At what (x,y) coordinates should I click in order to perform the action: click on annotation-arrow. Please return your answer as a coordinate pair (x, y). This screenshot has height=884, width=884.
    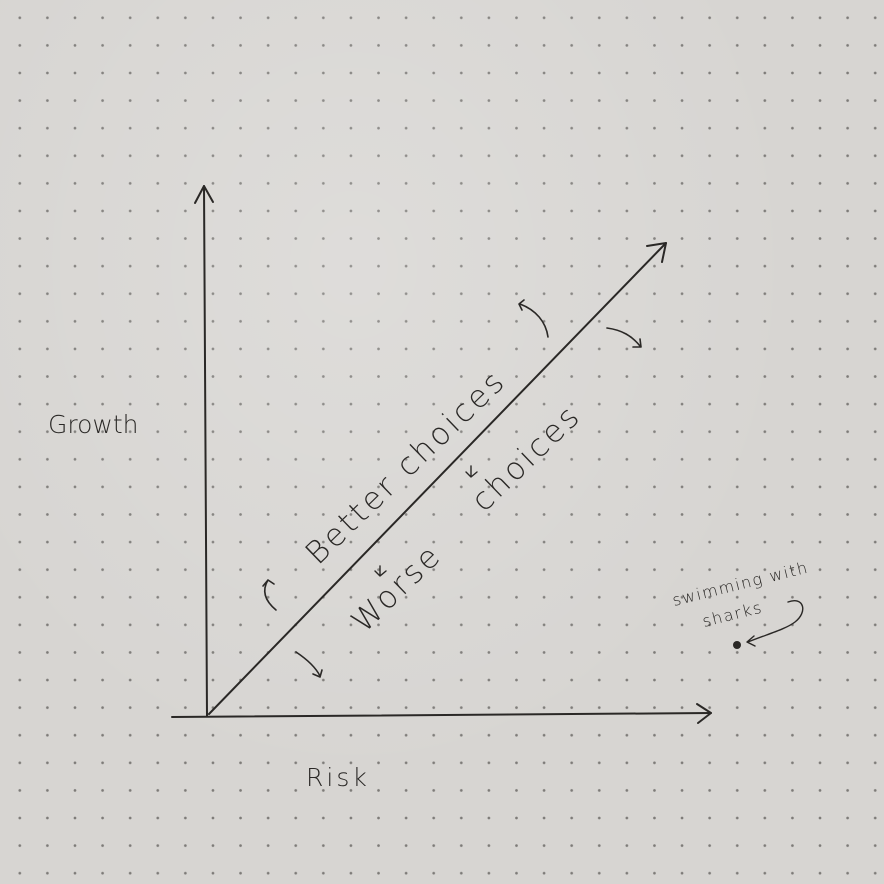
    Looking at the image, I should click on (775, 623).